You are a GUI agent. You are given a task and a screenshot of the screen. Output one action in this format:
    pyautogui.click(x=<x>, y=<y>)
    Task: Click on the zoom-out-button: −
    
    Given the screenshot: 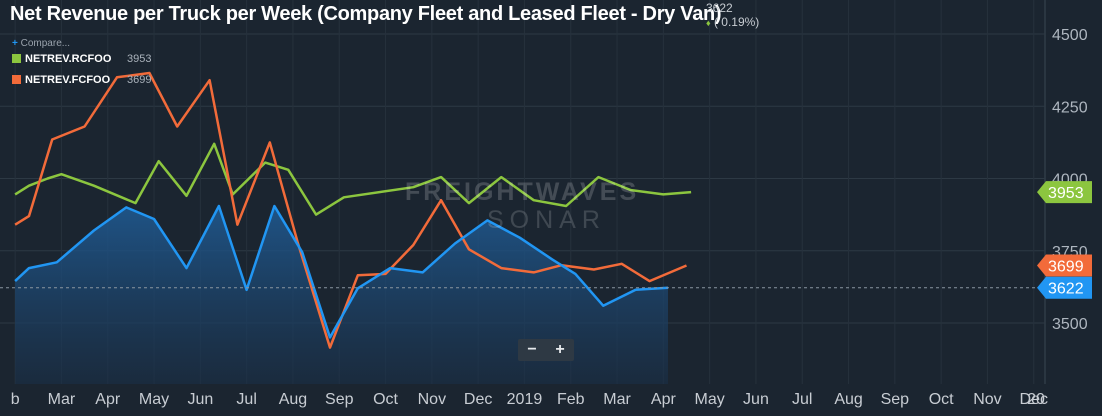 What is the action you would take?
    pyautogui.click(x=532, y=349)
    